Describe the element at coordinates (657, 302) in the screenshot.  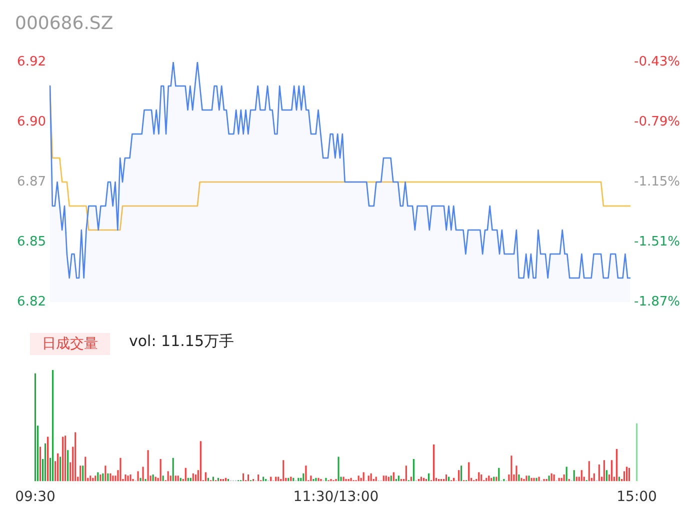
I see `y2-tick-label: -1.87%` at that location.